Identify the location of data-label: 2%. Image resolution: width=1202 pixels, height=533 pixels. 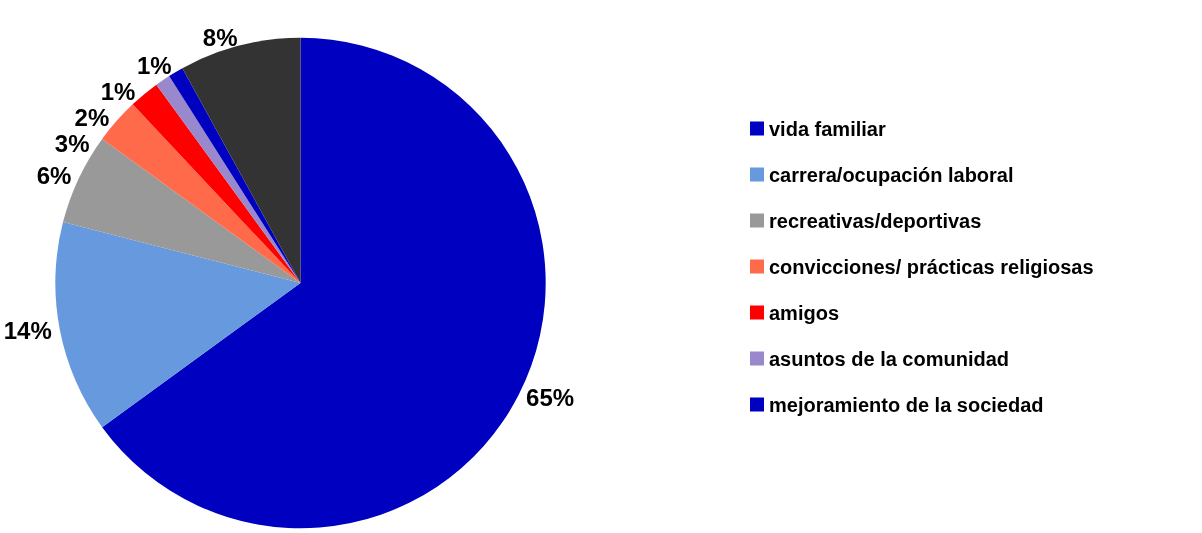
(92, 117).